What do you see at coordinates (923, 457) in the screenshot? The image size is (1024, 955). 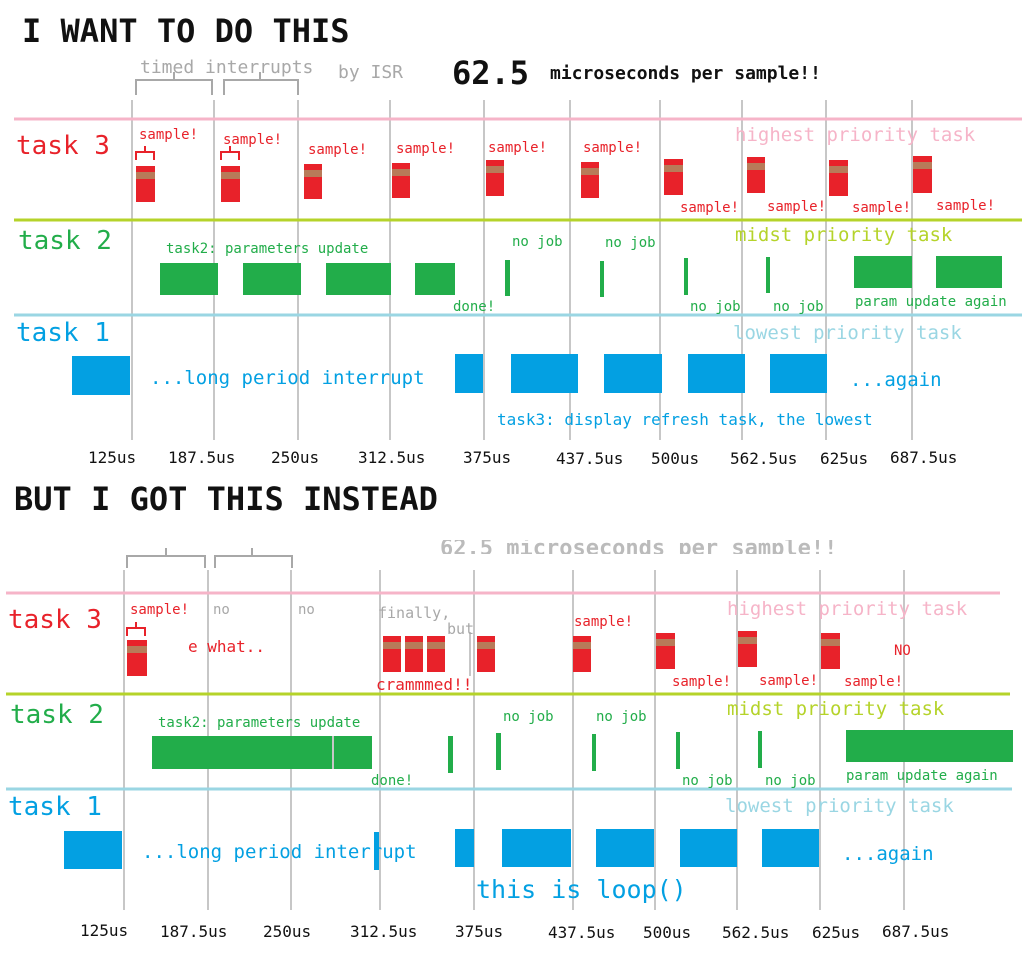 I see `tick-label: 687.5us` at bounding box center [923, 457].